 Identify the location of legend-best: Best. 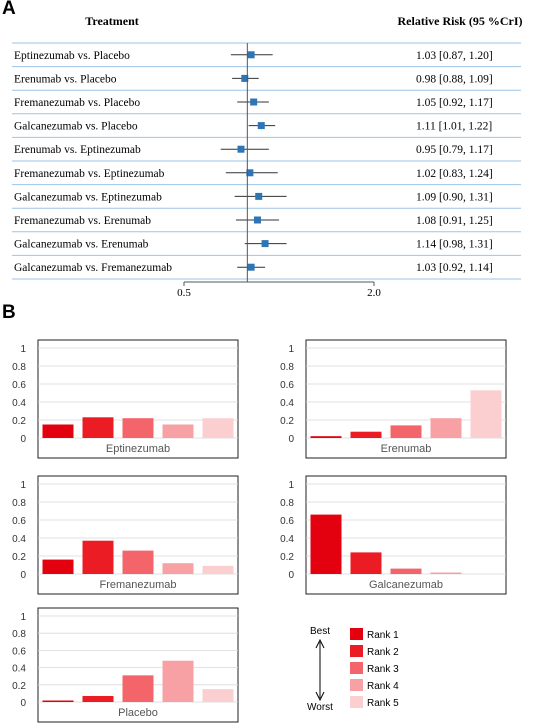
(320, 631).